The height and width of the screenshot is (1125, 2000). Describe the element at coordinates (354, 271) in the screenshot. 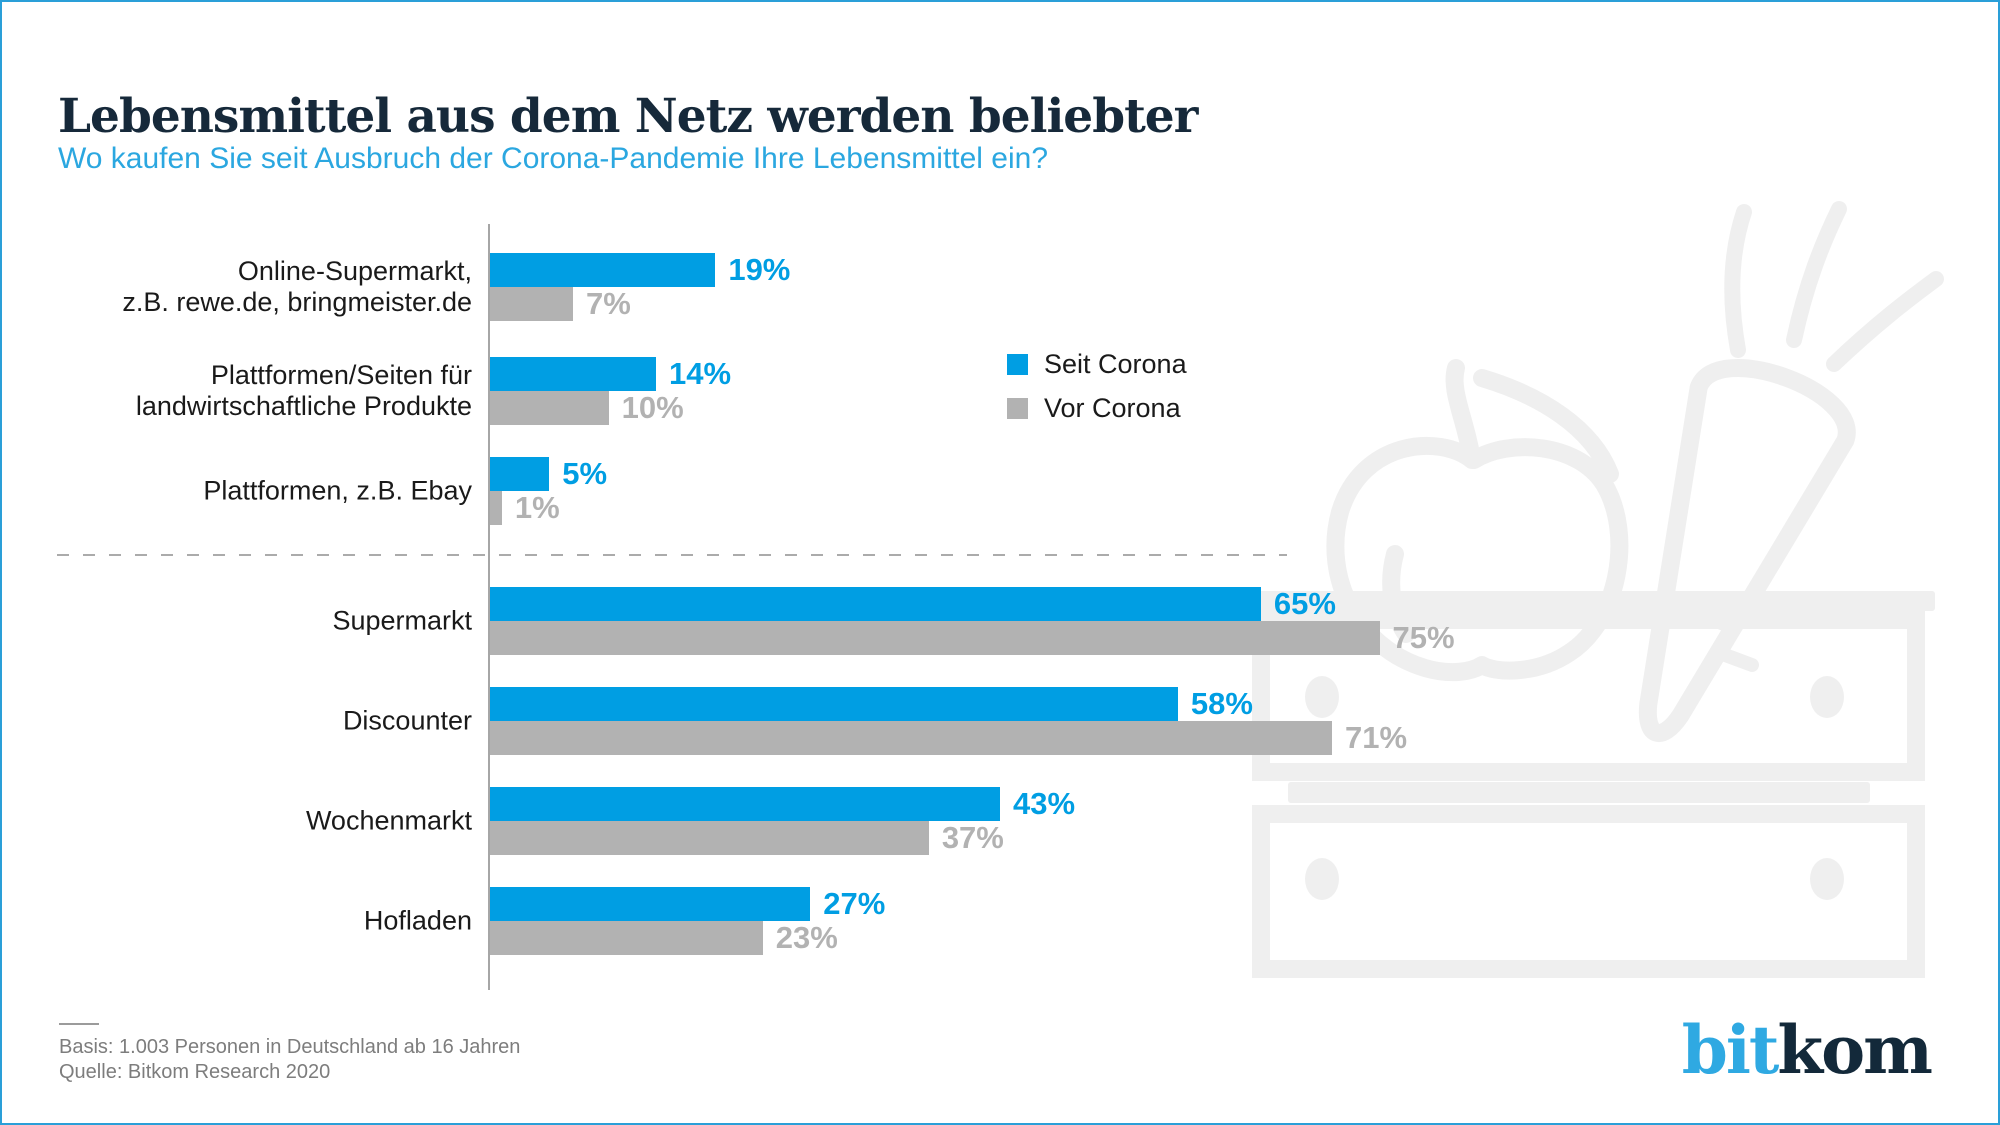

I see `category-label-line1: Online-Supermarkt,` at that location.